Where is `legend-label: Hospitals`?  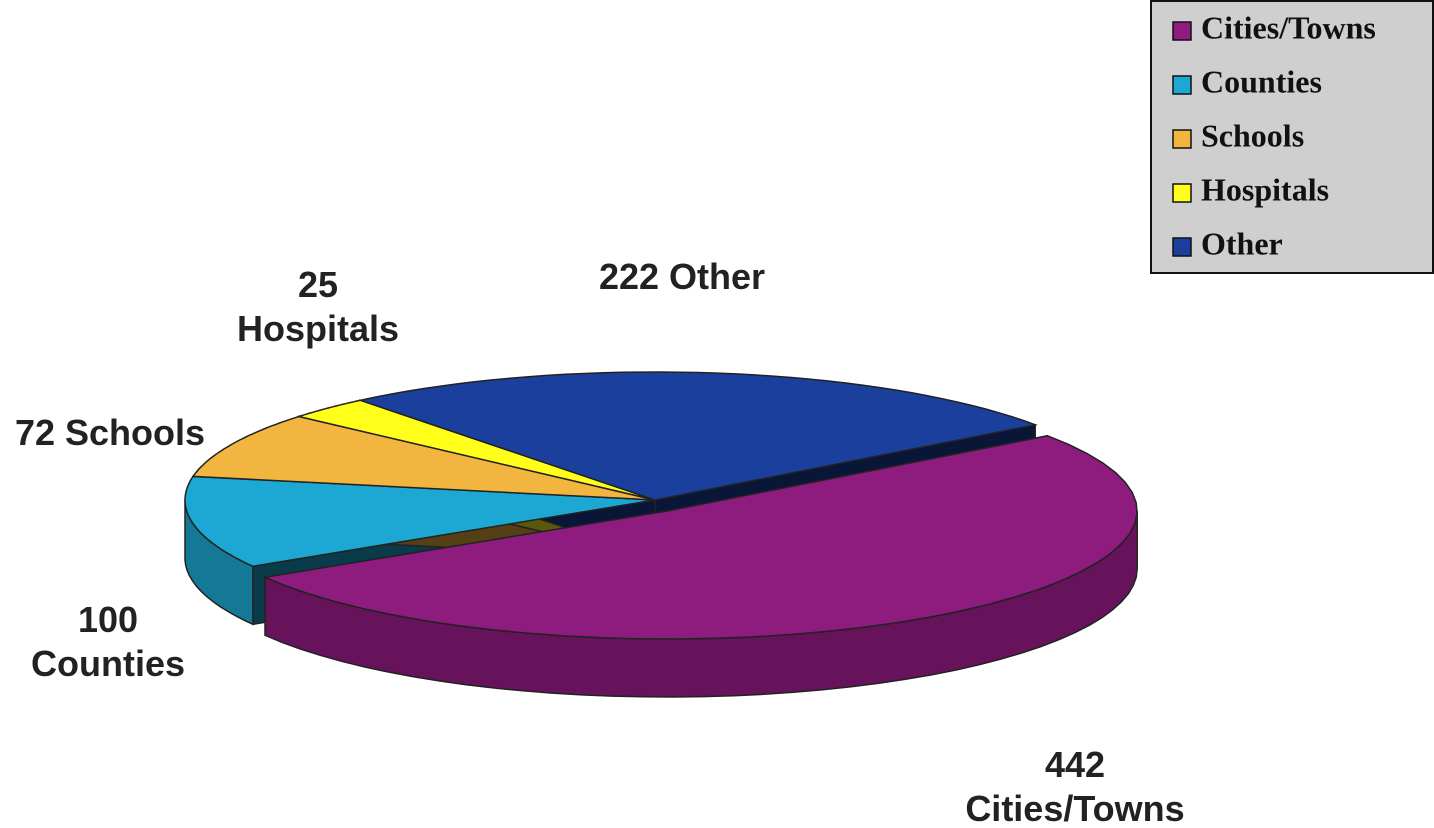 legend-label: Hospitals is located at coordinates (1265, 189).